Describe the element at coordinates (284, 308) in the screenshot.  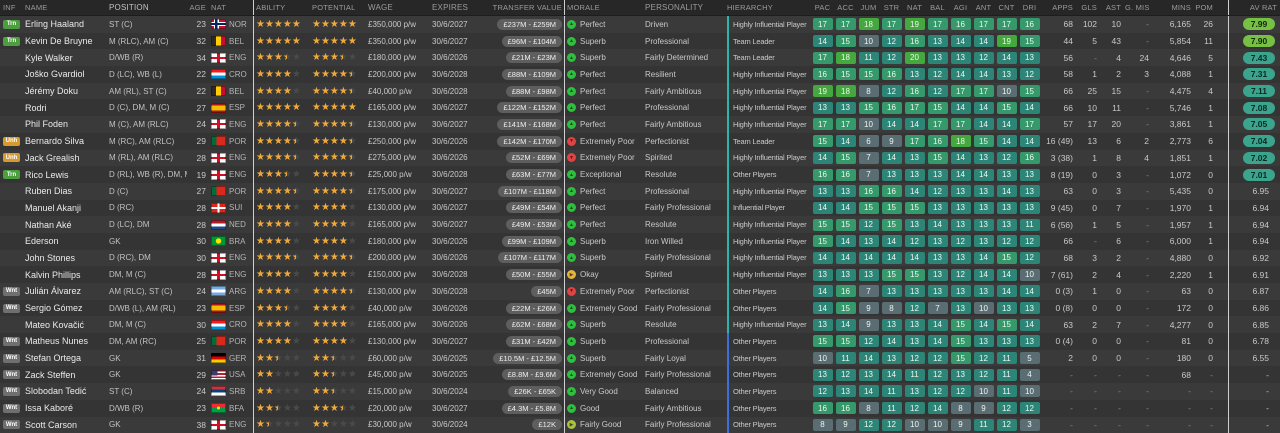
I see `ability-stars-cell: ★★★★★★★★★★` at that location.